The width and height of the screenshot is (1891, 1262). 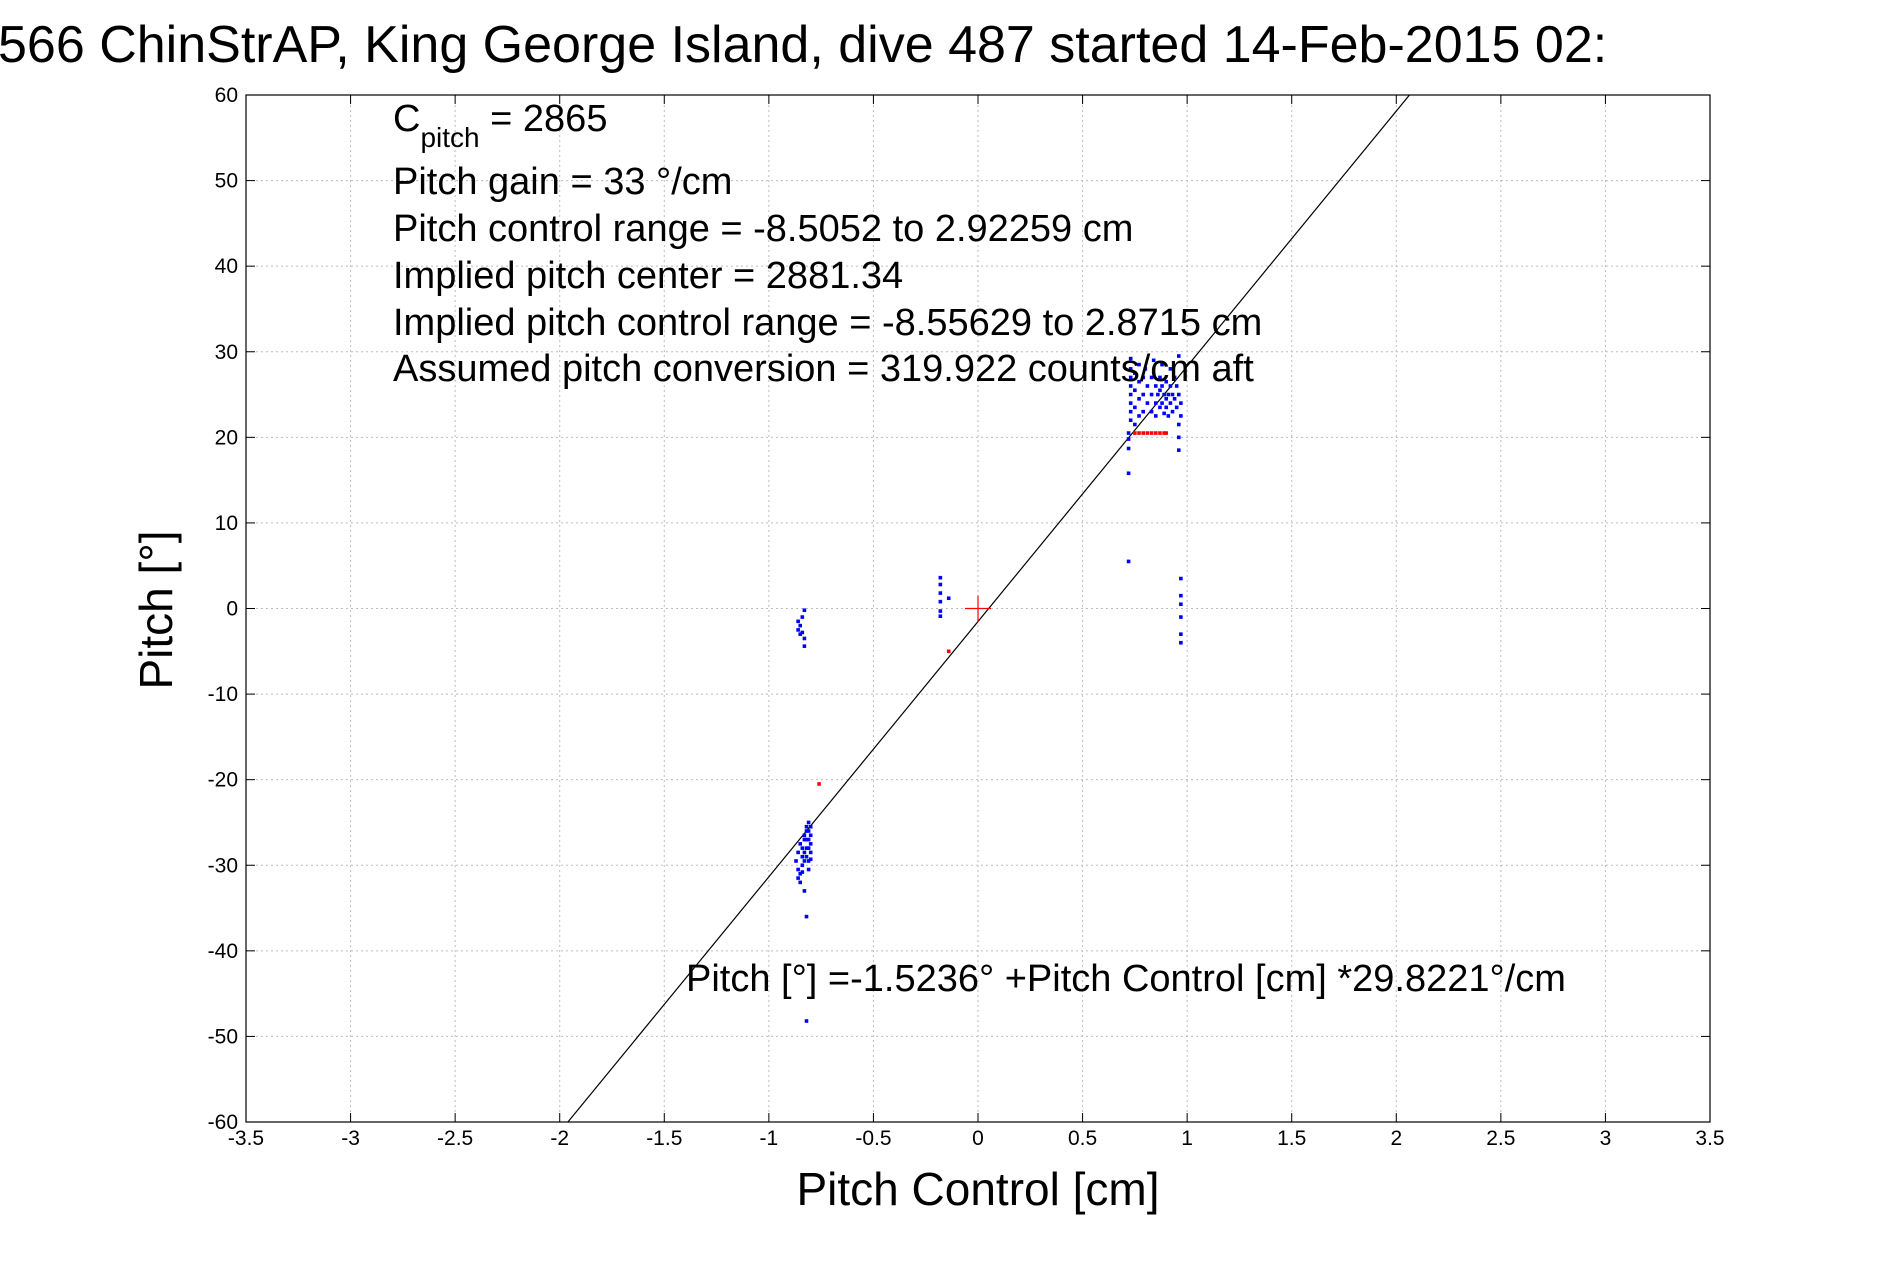 What do you see at coordinates (1291, 1138) in the screenshot?
I see `x-tick-label: 1.5` at bounding box center [1291, 1138].